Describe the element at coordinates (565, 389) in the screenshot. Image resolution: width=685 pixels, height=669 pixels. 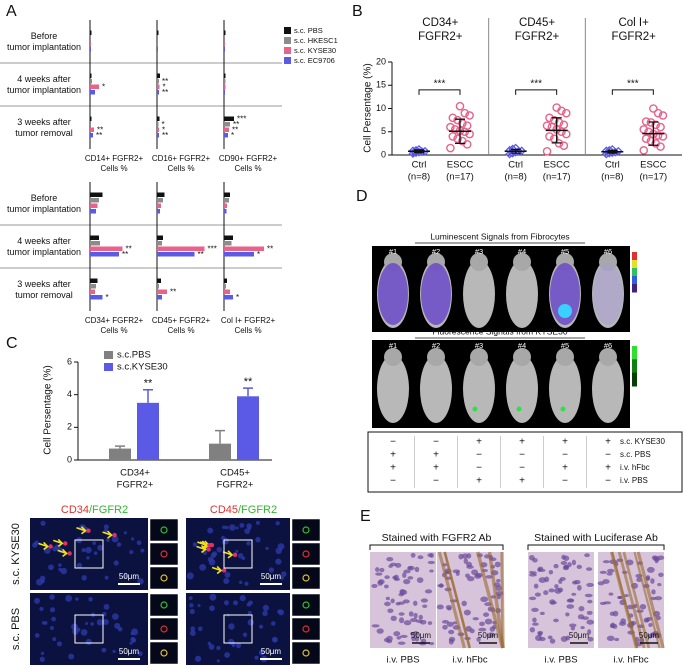
I see `mouse` at that location.